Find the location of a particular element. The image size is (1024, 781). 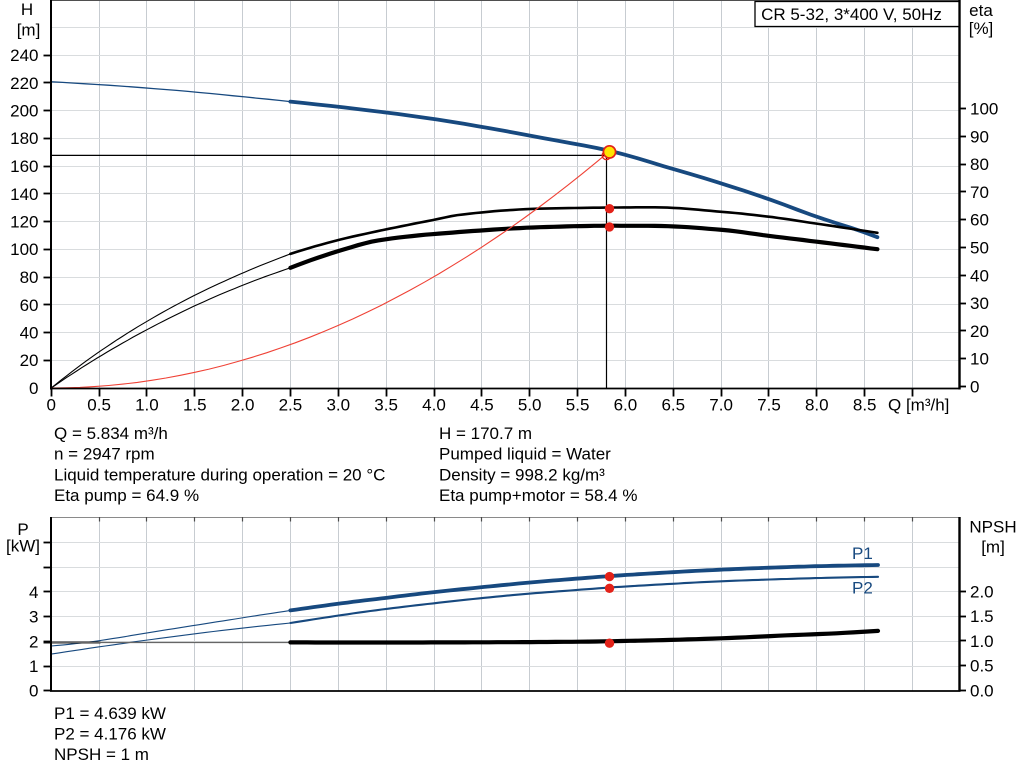

svg-text: 0.0 is located at coordinates (982, 690).